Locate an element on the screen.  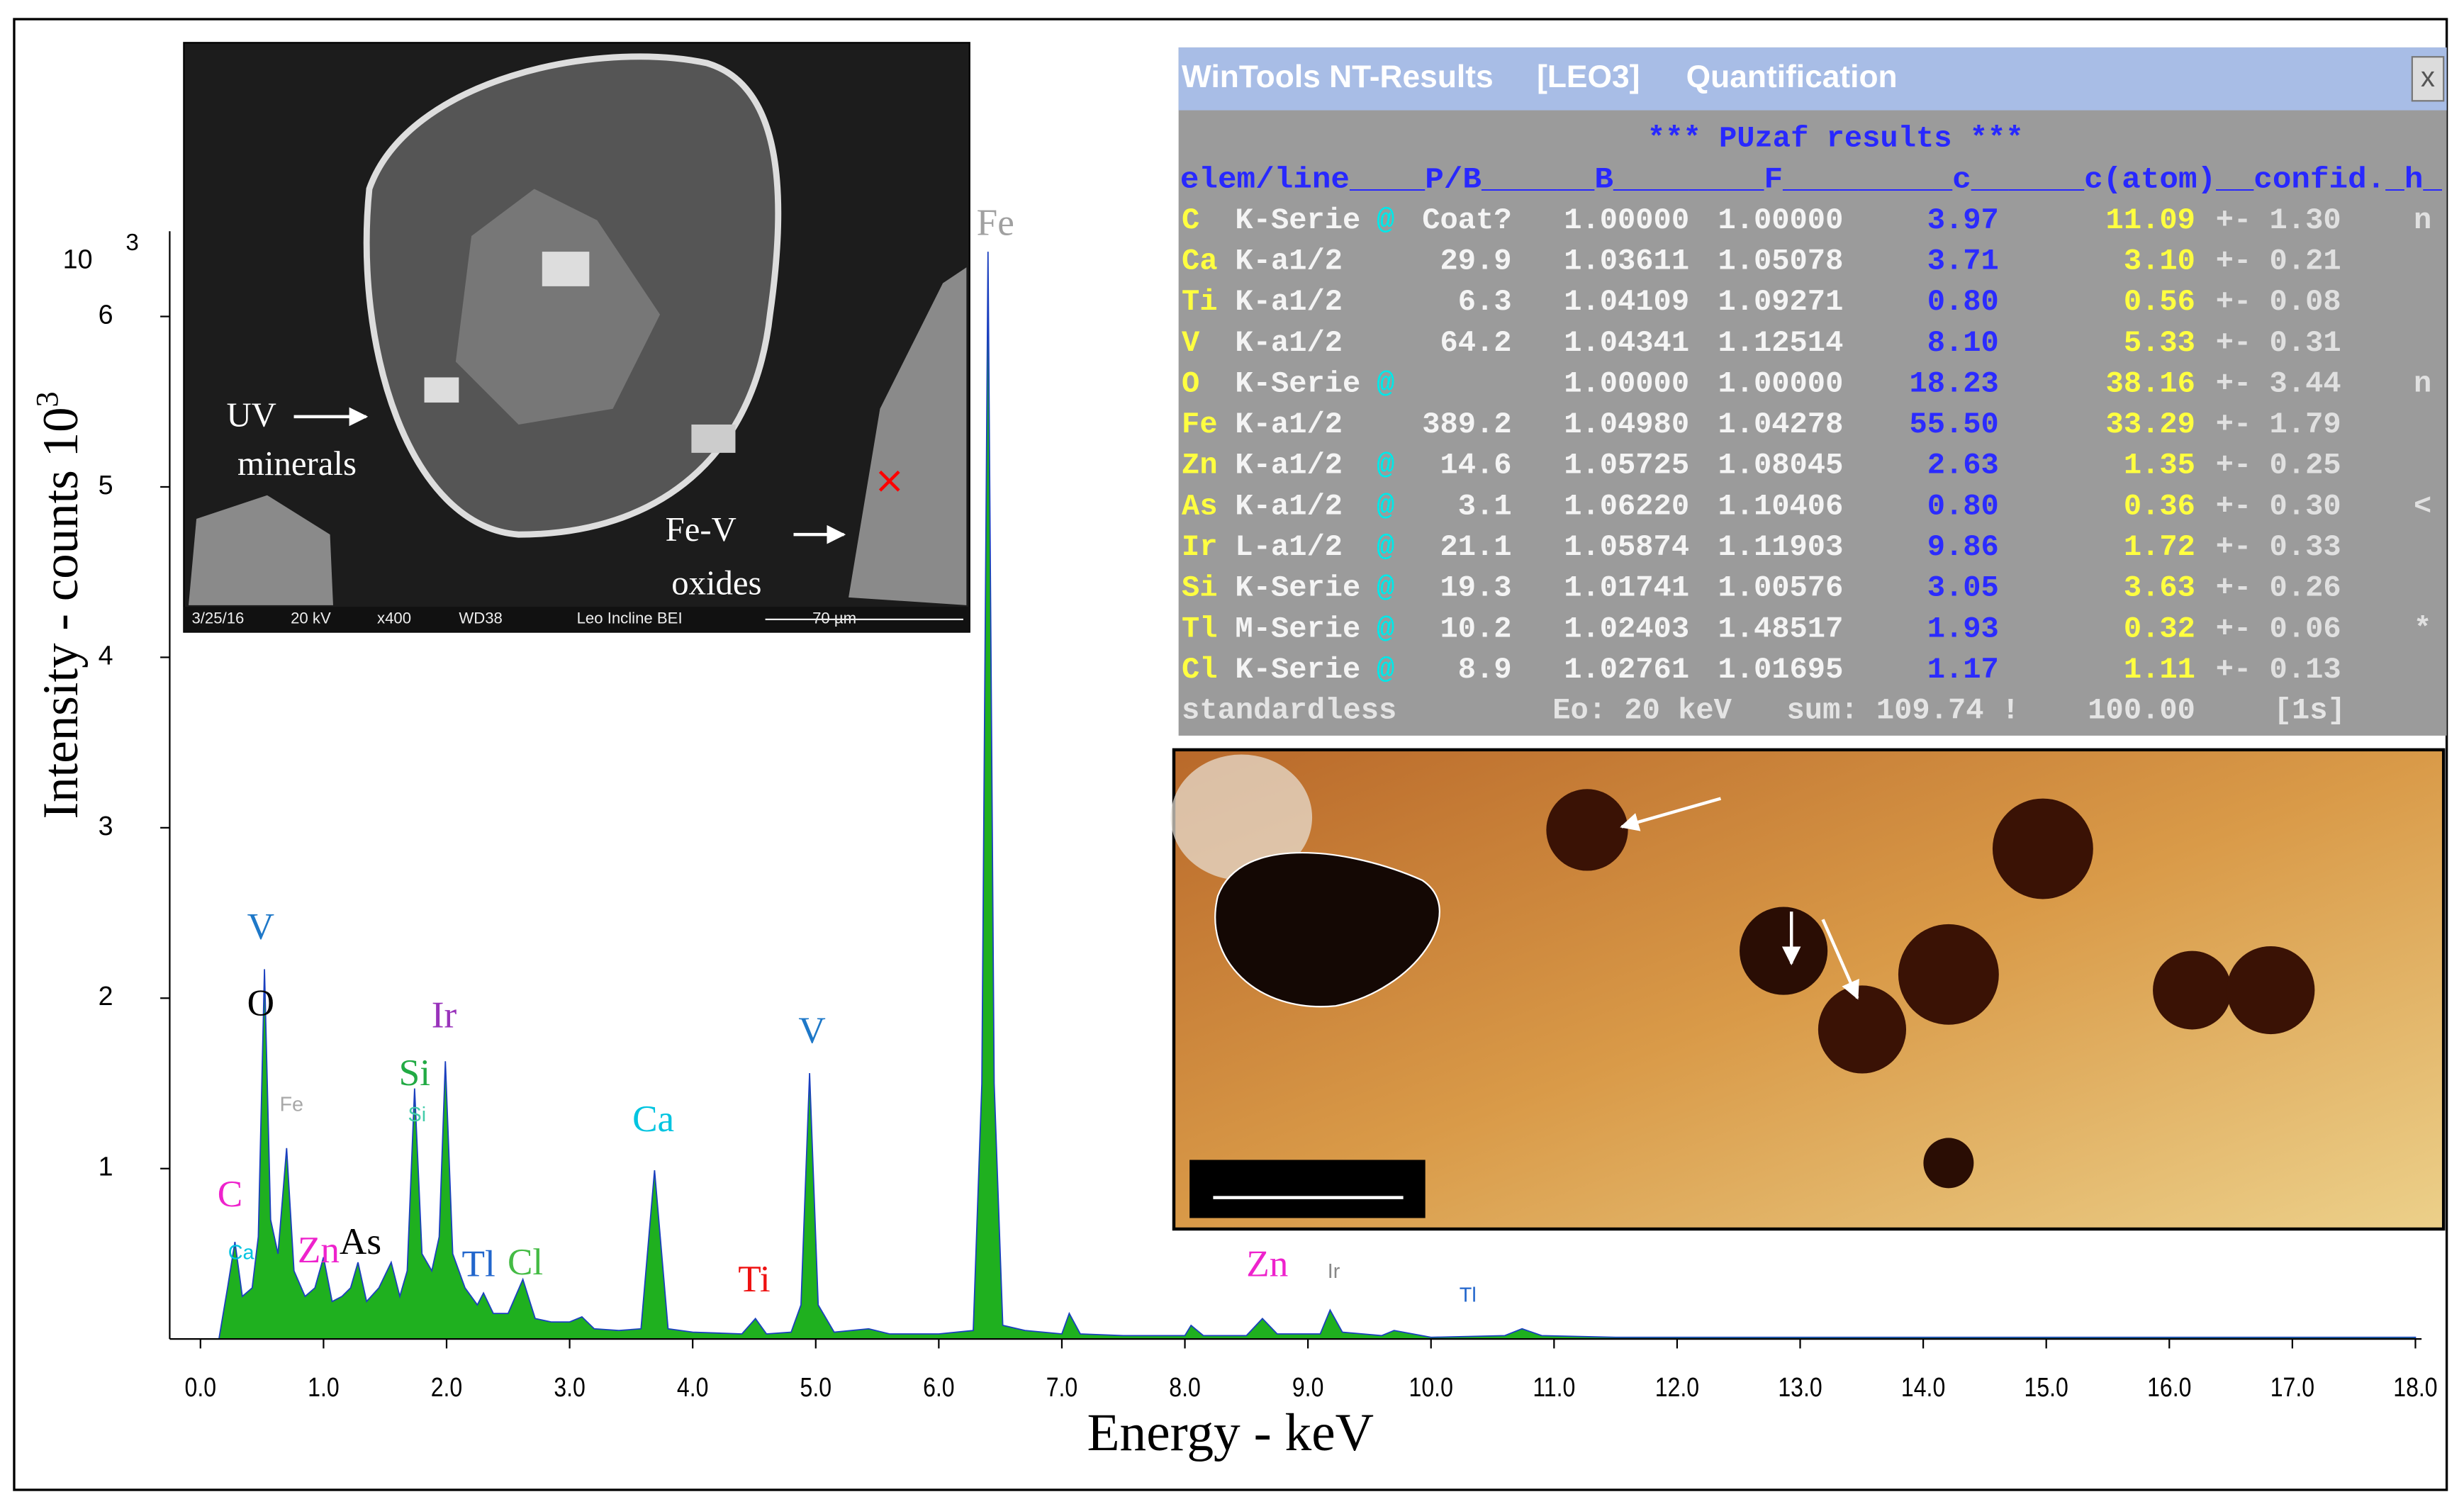
y-tick-label: 5 is located at coordinates (106, 485).